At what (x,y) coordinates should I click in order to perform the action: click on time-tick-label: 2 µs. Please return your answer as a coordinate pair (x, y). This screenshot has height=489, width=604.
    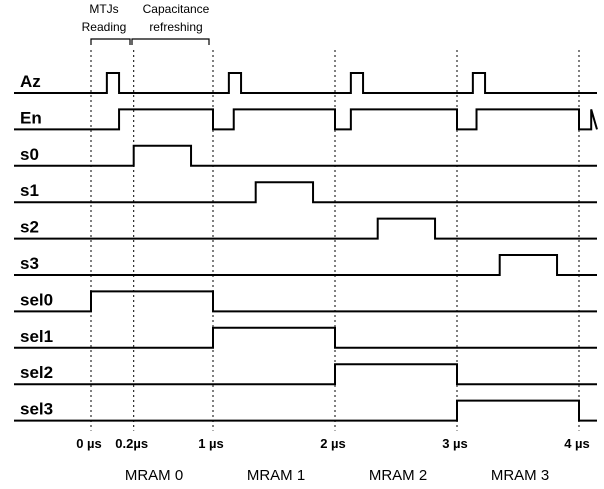
    Looking at the image, I should click on (333, 443).